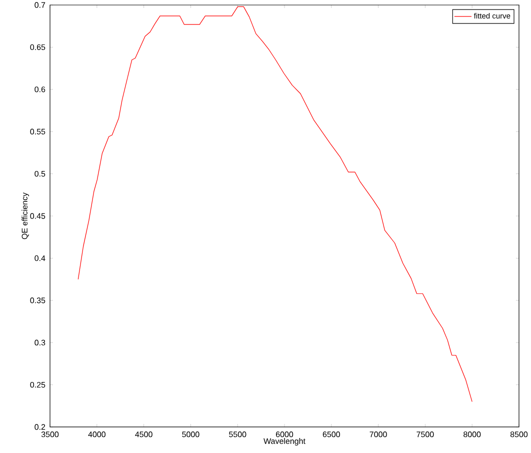  What do you see at coordinates (40, 343) in the screenshot?
I see `y-tick-label: 0.3` at bounding box center [40, 343].